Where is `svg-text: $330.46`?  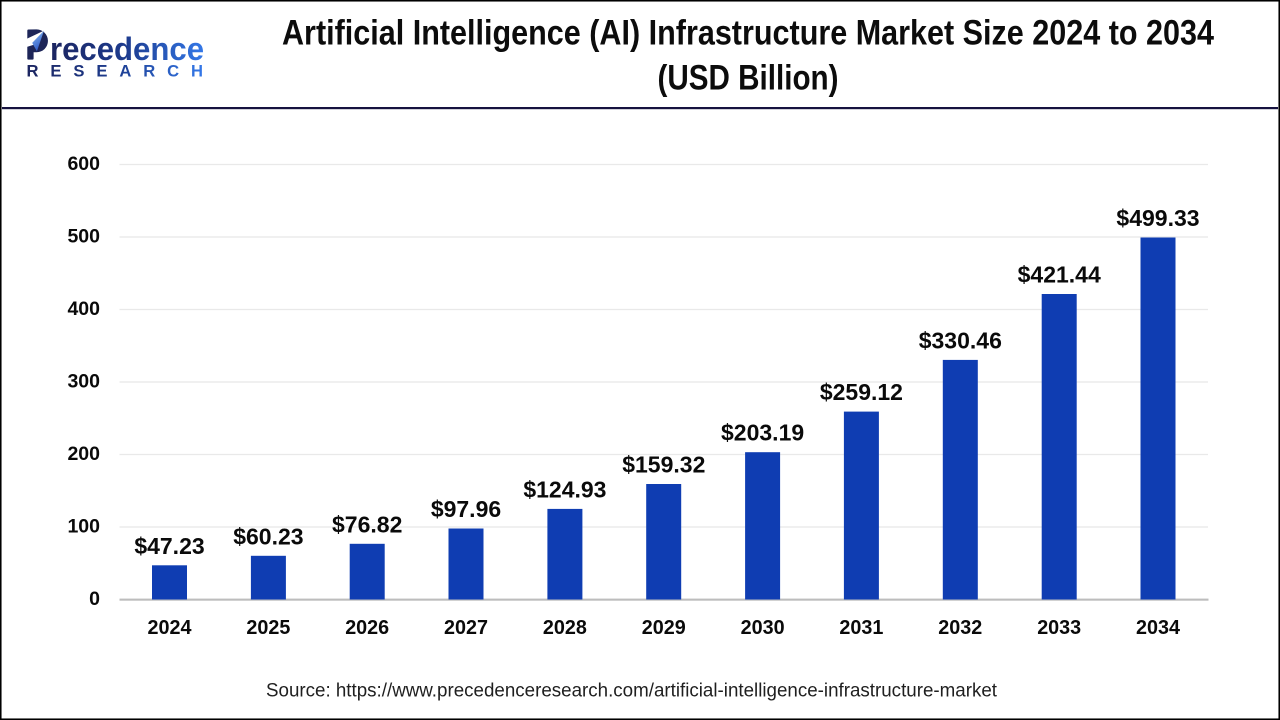
svg-text: $330.46 is located at coordinates (960, 340).